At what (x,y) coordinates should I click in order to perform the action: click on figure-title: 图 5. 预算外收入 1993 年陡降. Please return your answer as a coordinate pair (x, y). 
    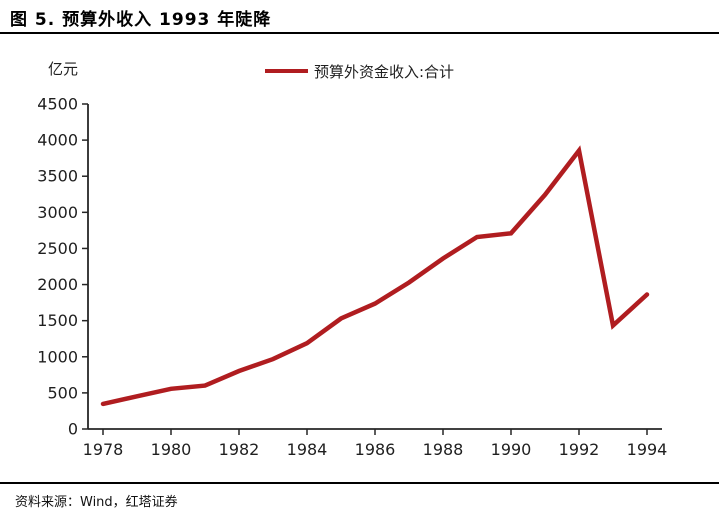
    Looking at the image, I should click on (141, 20).